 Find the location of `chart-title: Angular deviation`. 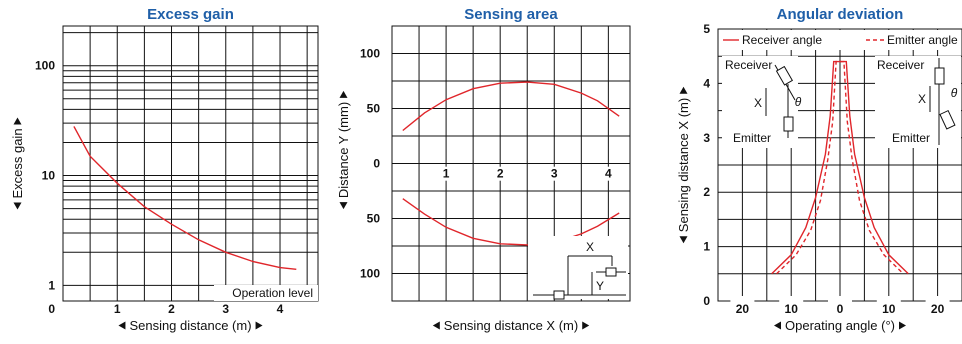

chart-title: Angular deviation is located at coordinates (840, 14).